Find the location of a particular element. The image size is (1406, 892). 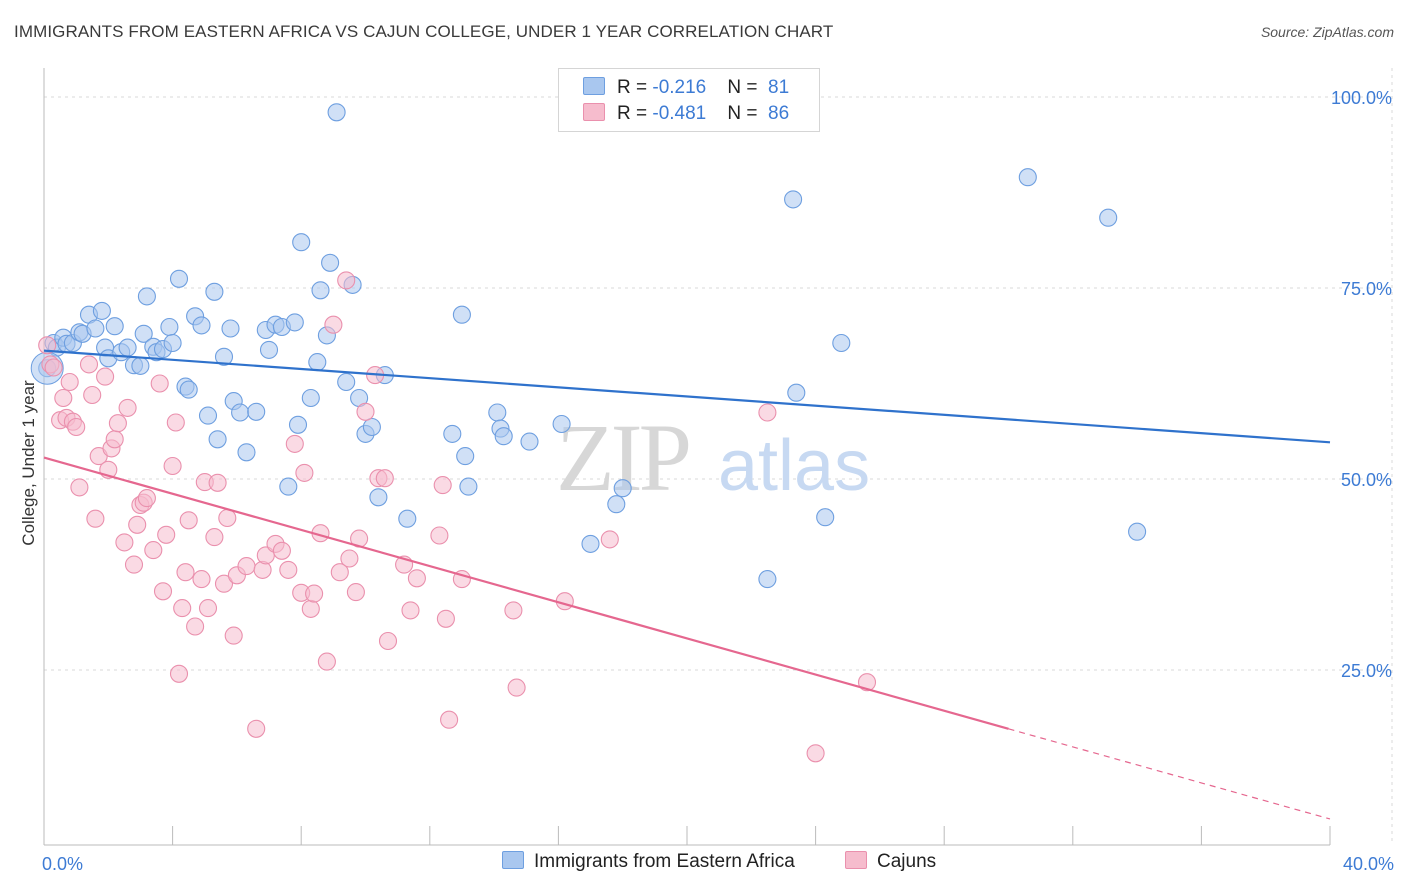

watermark-atlas: atlas is located at coordinates (794, 466).